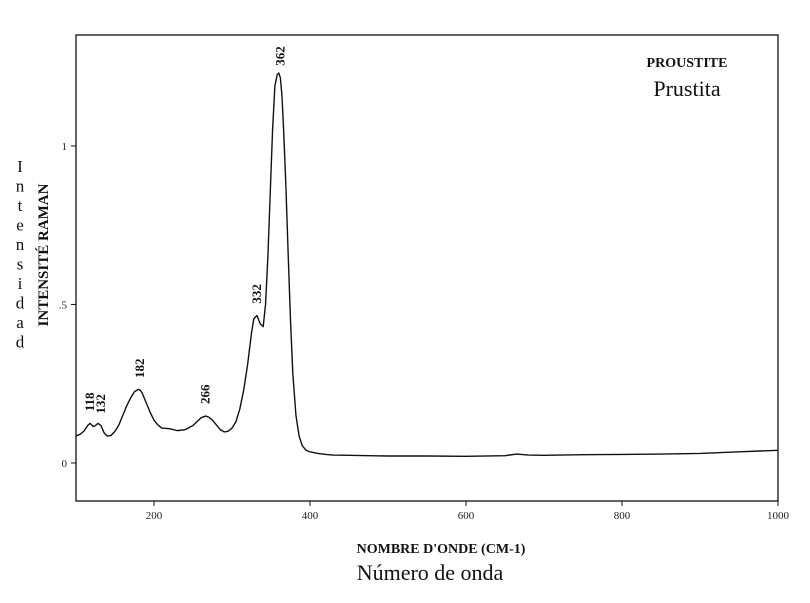  I want to click on x-axis-label: NOMBRE D'ONDE (CM-1), so click(441, 549).